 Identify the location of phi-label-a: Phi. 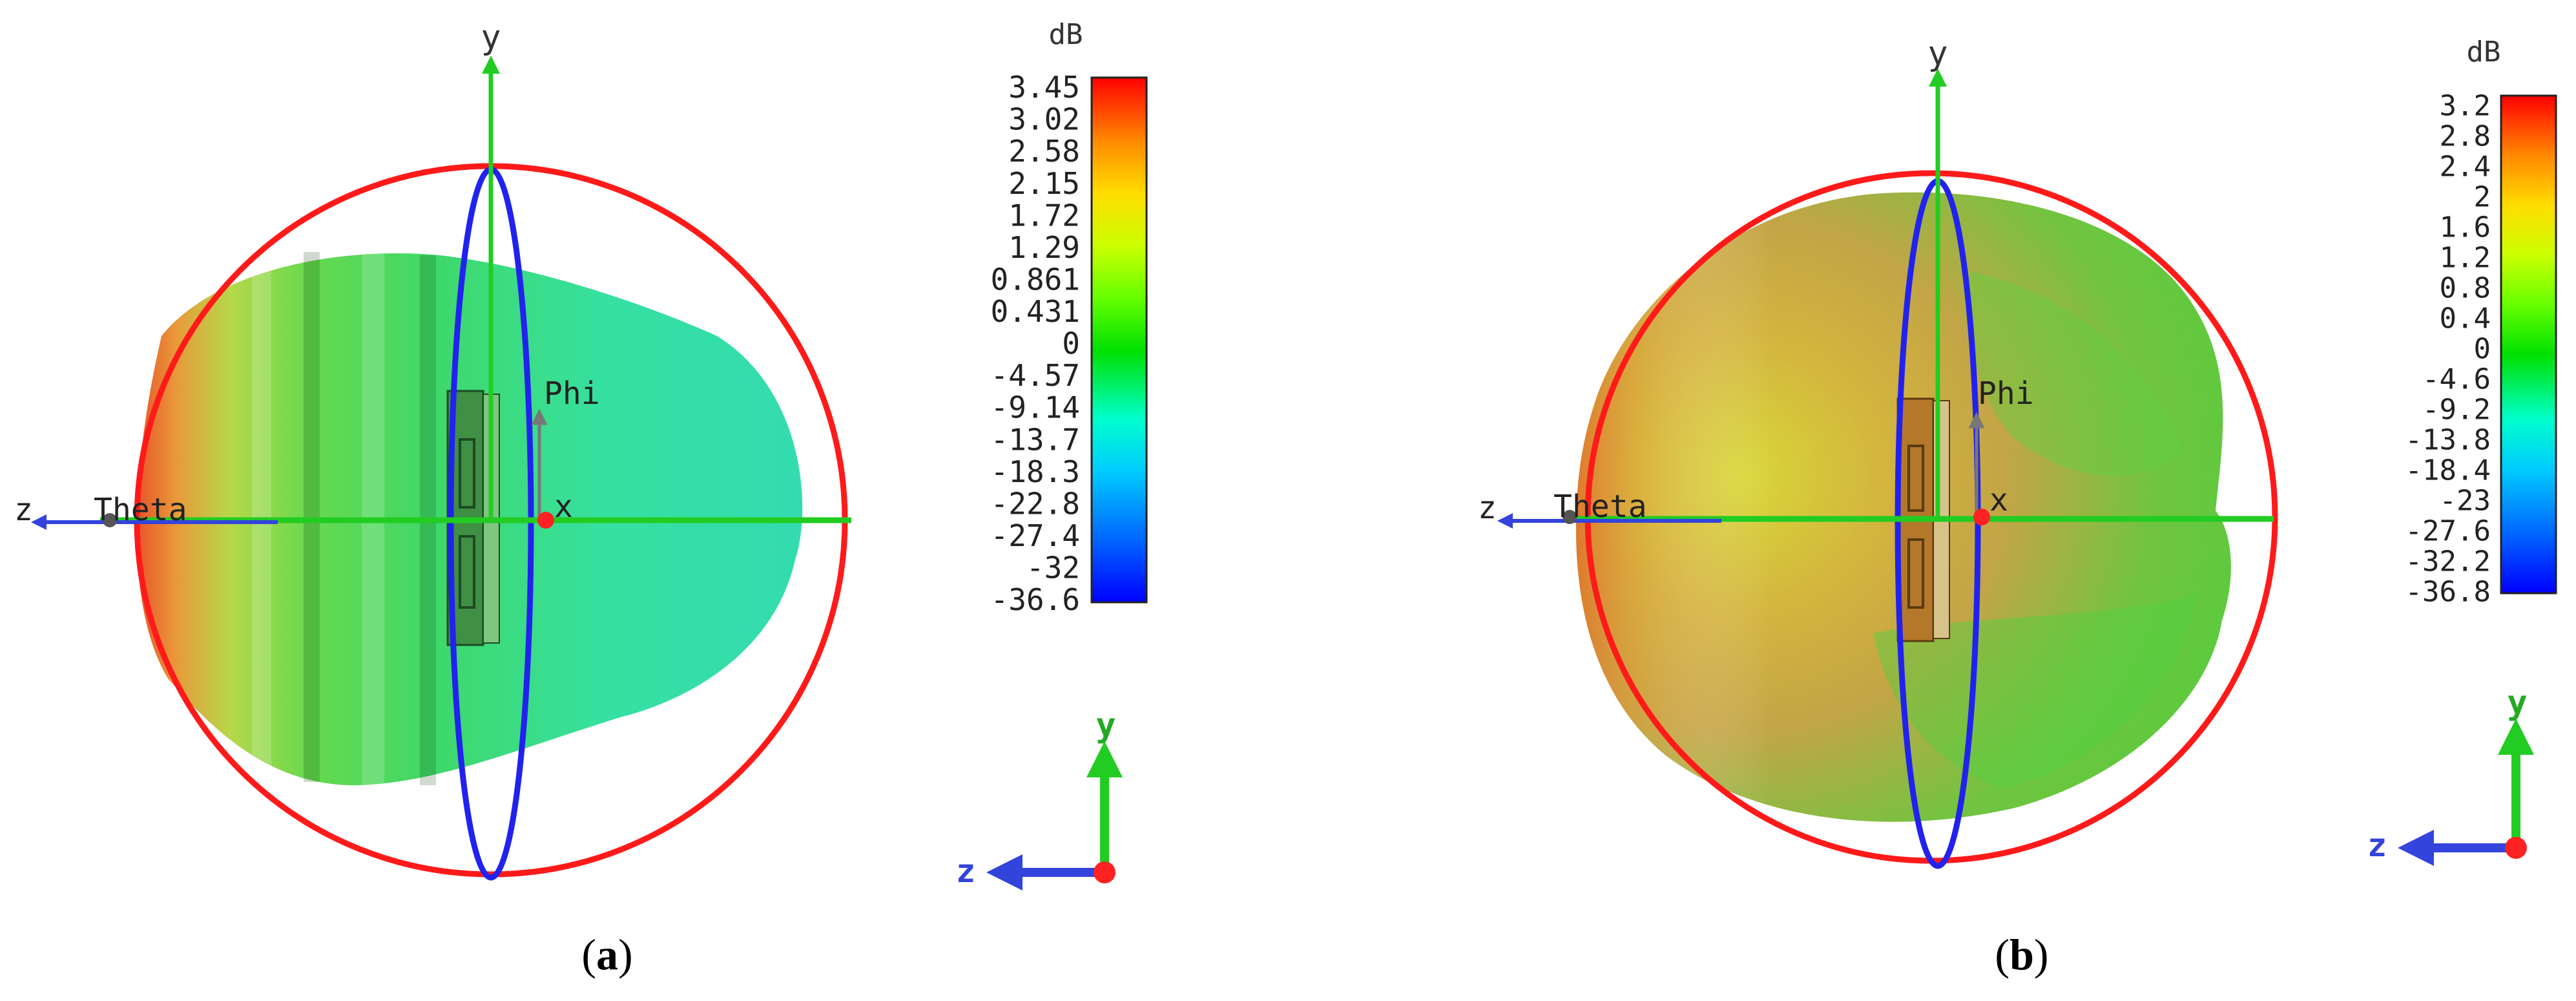
(572, 393).